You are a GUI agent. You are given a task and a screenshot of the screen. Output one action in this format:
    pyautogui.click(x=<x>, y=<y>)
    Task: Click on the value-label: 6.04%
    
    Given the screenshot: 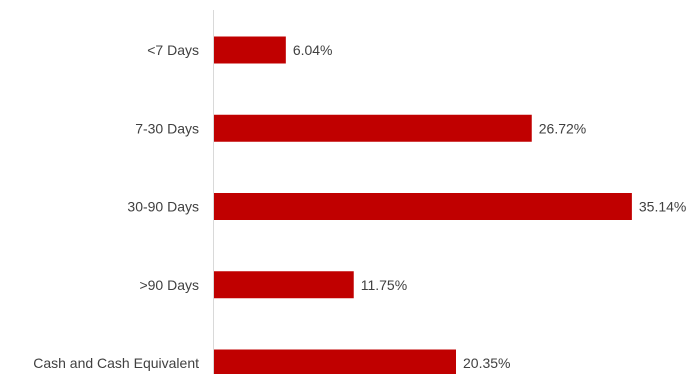 What is the action you would take?
    pyautogui.click(x=313, y=50)
    